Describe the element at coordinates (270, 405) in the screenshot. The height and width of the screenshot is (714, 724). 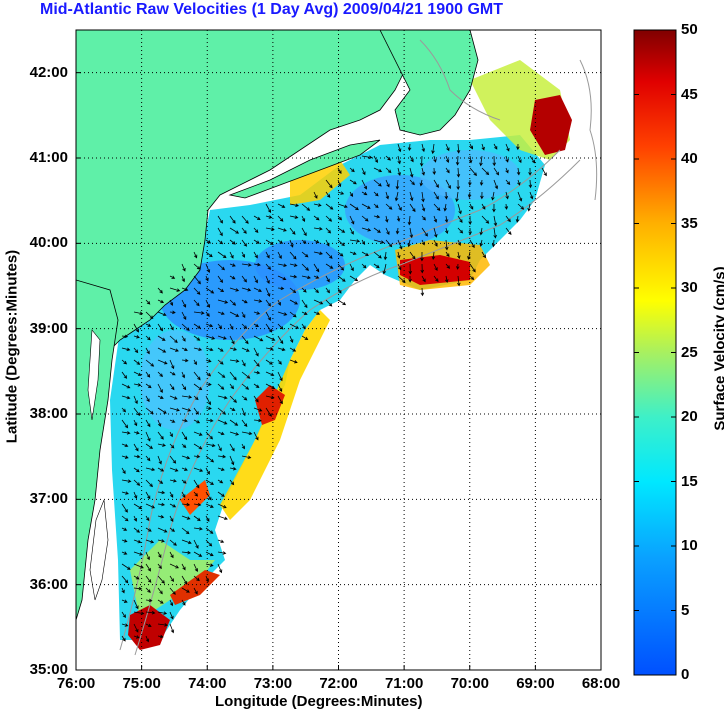
I see `high-velocity-region` at that location.